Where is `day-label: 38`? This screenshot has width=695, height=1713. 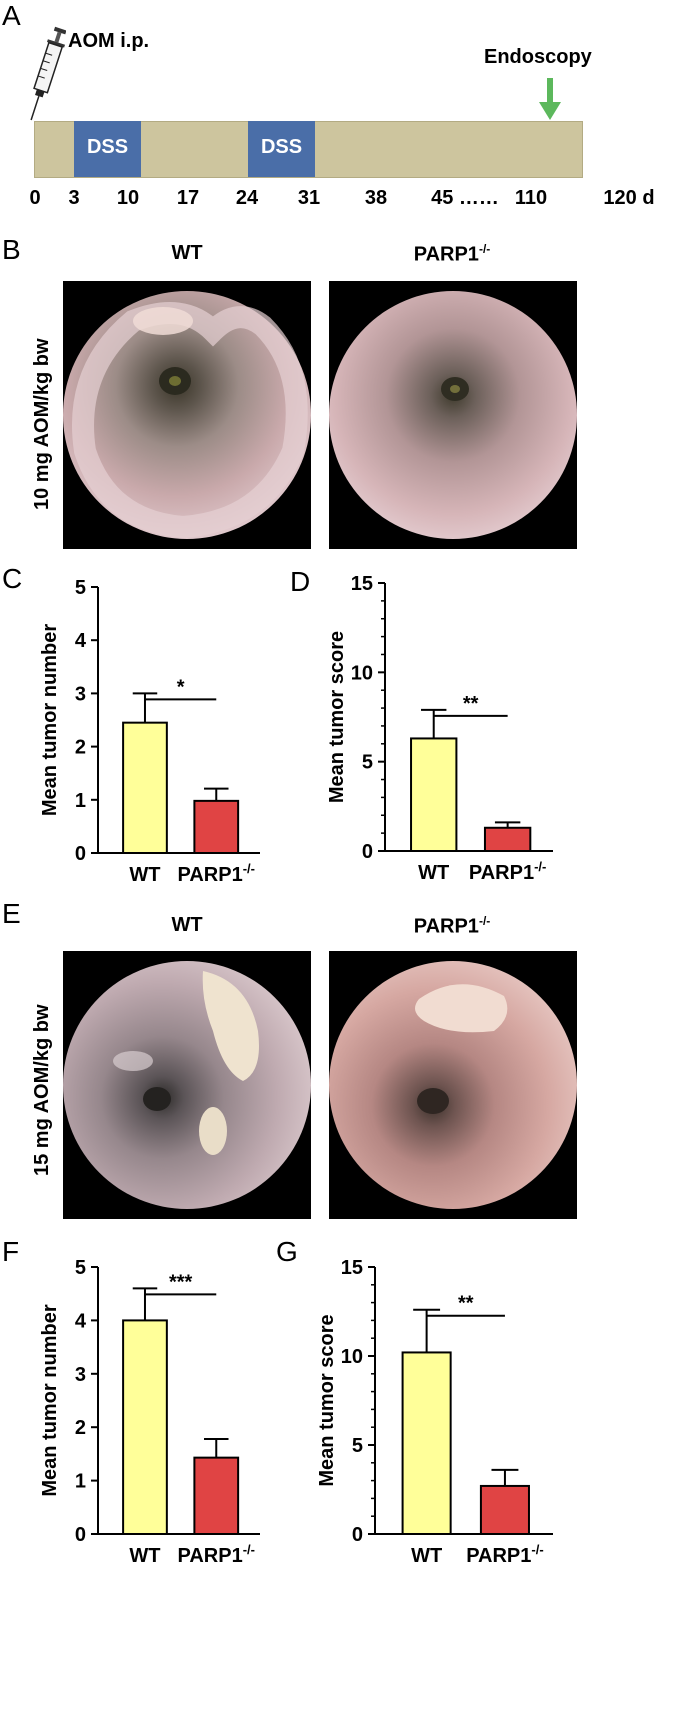
day-label: 38 is located at coordinates (376, 198).